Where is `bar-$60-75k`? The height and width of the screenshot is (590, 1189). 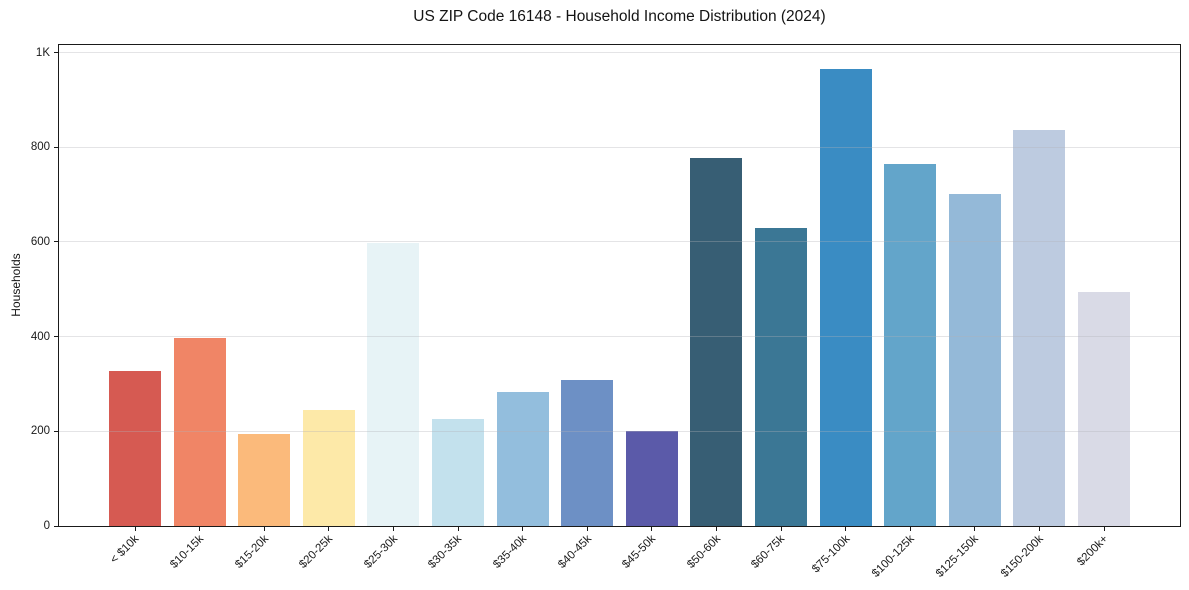 bar-$60-75k is located at coordinates (781, 377).